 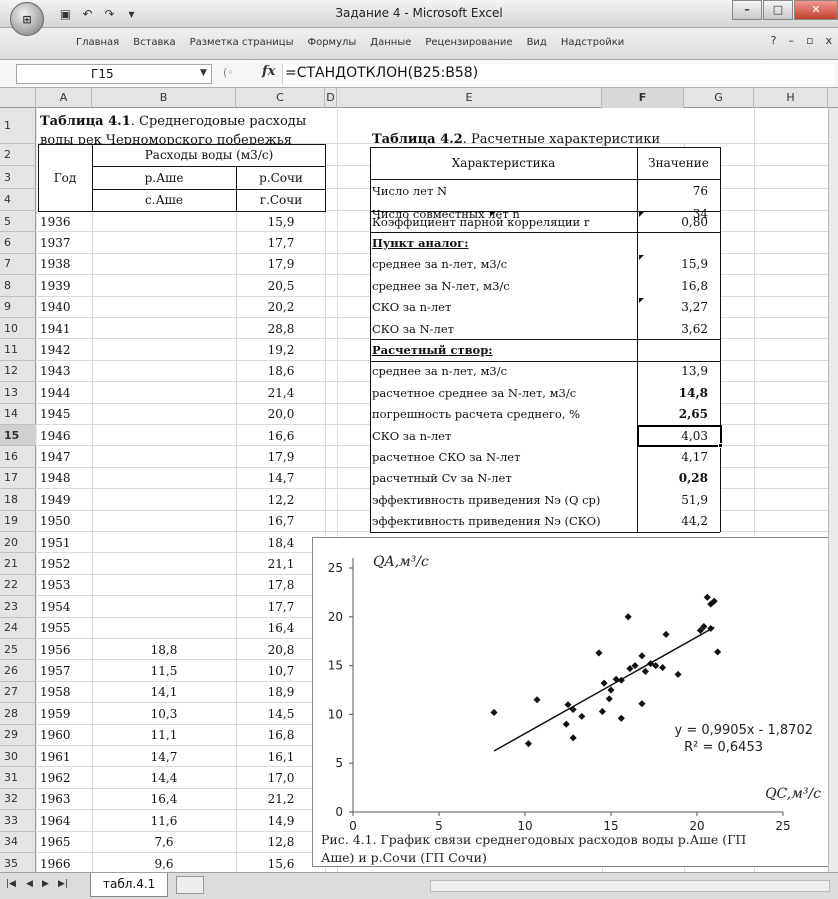 I want to click on column-header-c: C, so click(x=280, y=98).